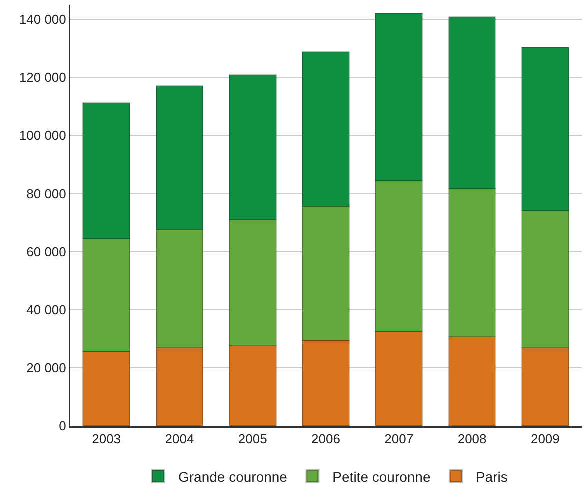 This screenshot has height=497, width=587. What do you see at coordinates (326, 439) in the screenshot?
I see `x-tick-label: 2006` at bounding box center [326, 439].